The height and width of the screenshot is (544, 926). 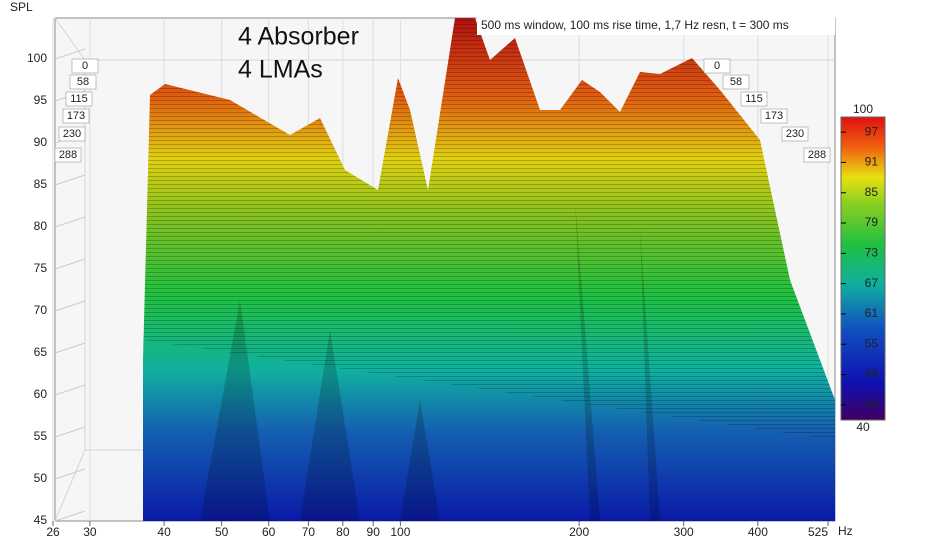 What do you see at coordinates (37, 58) in the screenshot?
I see `y-tick-label: 100` at bounding box center [37, 58].